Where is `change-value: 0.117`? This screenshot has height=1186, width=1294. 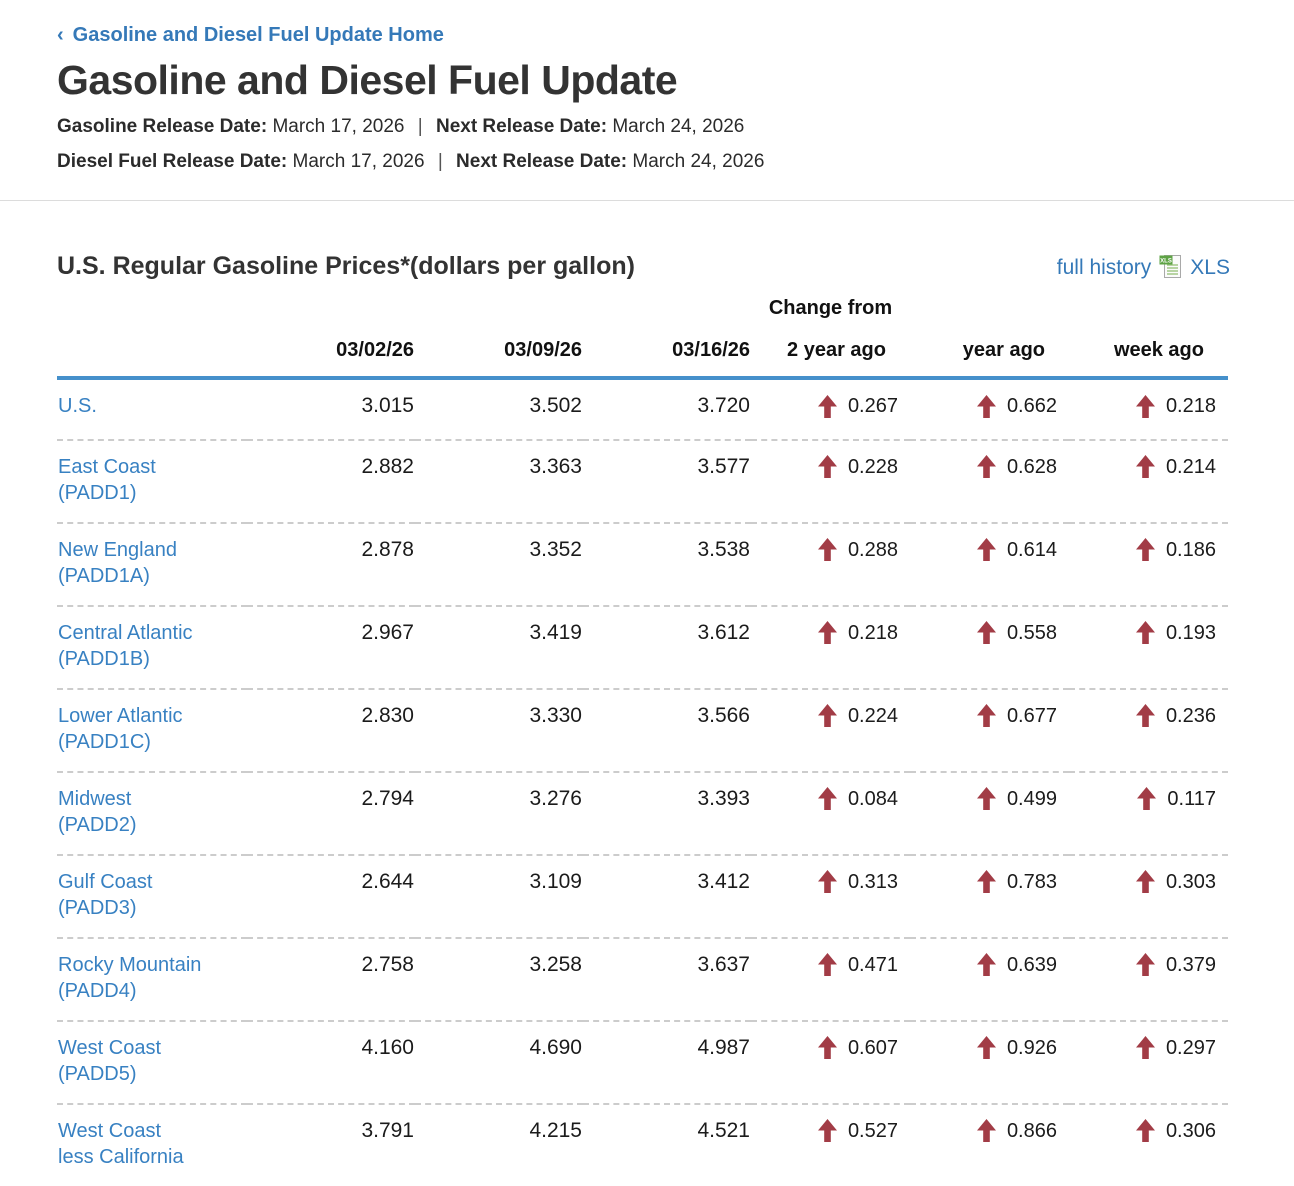
change-value: 0.117 is located at coordinates (1191, 798).